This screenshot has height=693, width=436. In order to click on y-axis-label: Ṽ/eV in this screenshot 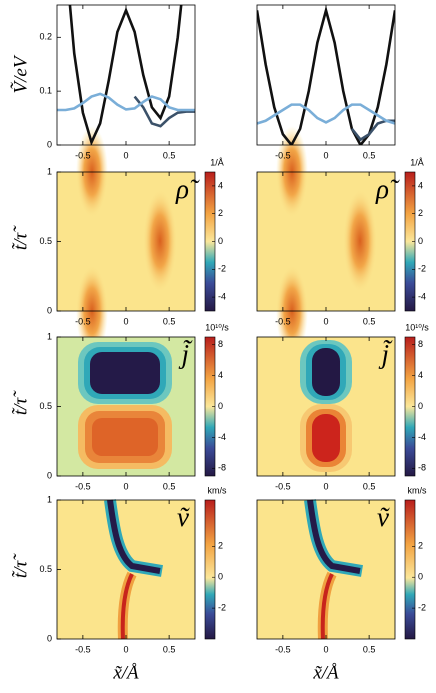, I will do `click(20, 73)`.